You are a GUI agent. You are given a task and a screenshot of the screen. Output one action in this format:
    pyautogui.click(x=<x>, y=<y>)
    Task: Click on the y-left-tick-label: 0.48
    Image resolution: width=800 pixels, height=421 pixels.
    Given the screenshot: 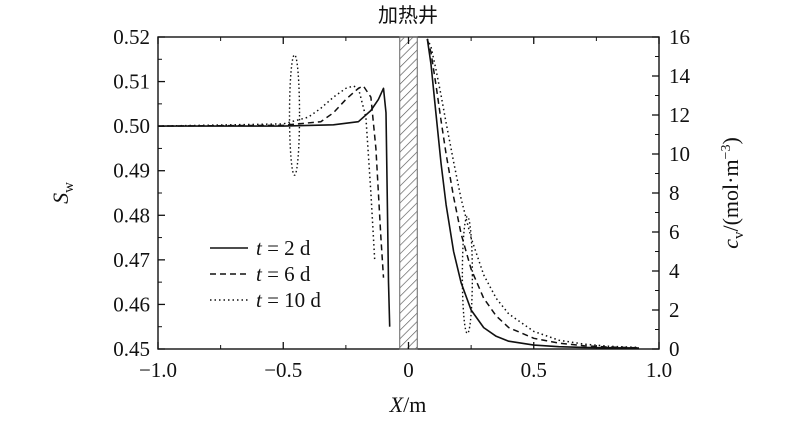 What is the action you would take?
    pyautogui.click(x=131, y=215)
    